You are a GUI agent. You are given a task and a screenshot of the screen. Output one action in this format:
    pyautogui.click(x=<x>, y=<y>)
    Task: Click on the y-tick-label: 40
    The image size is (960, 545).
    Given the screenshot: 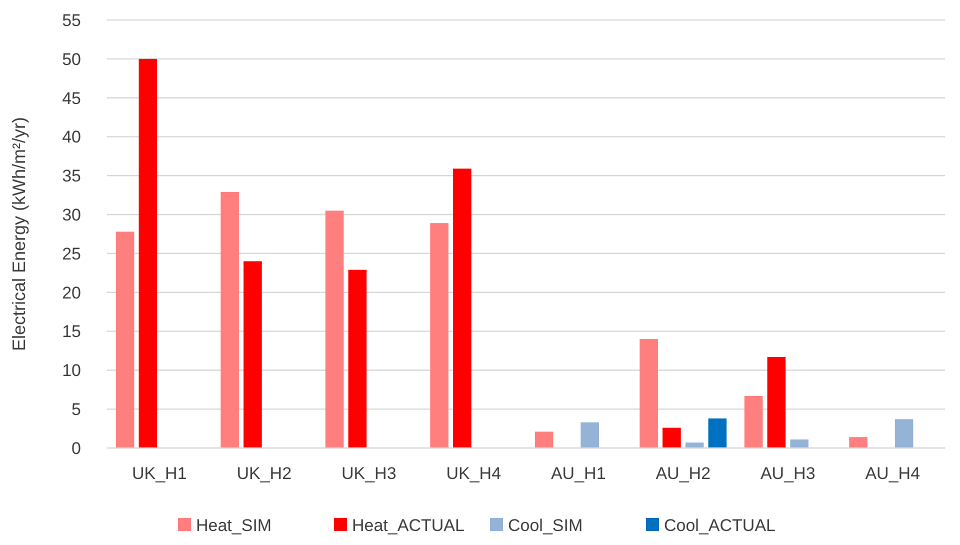 What is the action you would take?
    pyautogui.click(x=71, y=137)
    